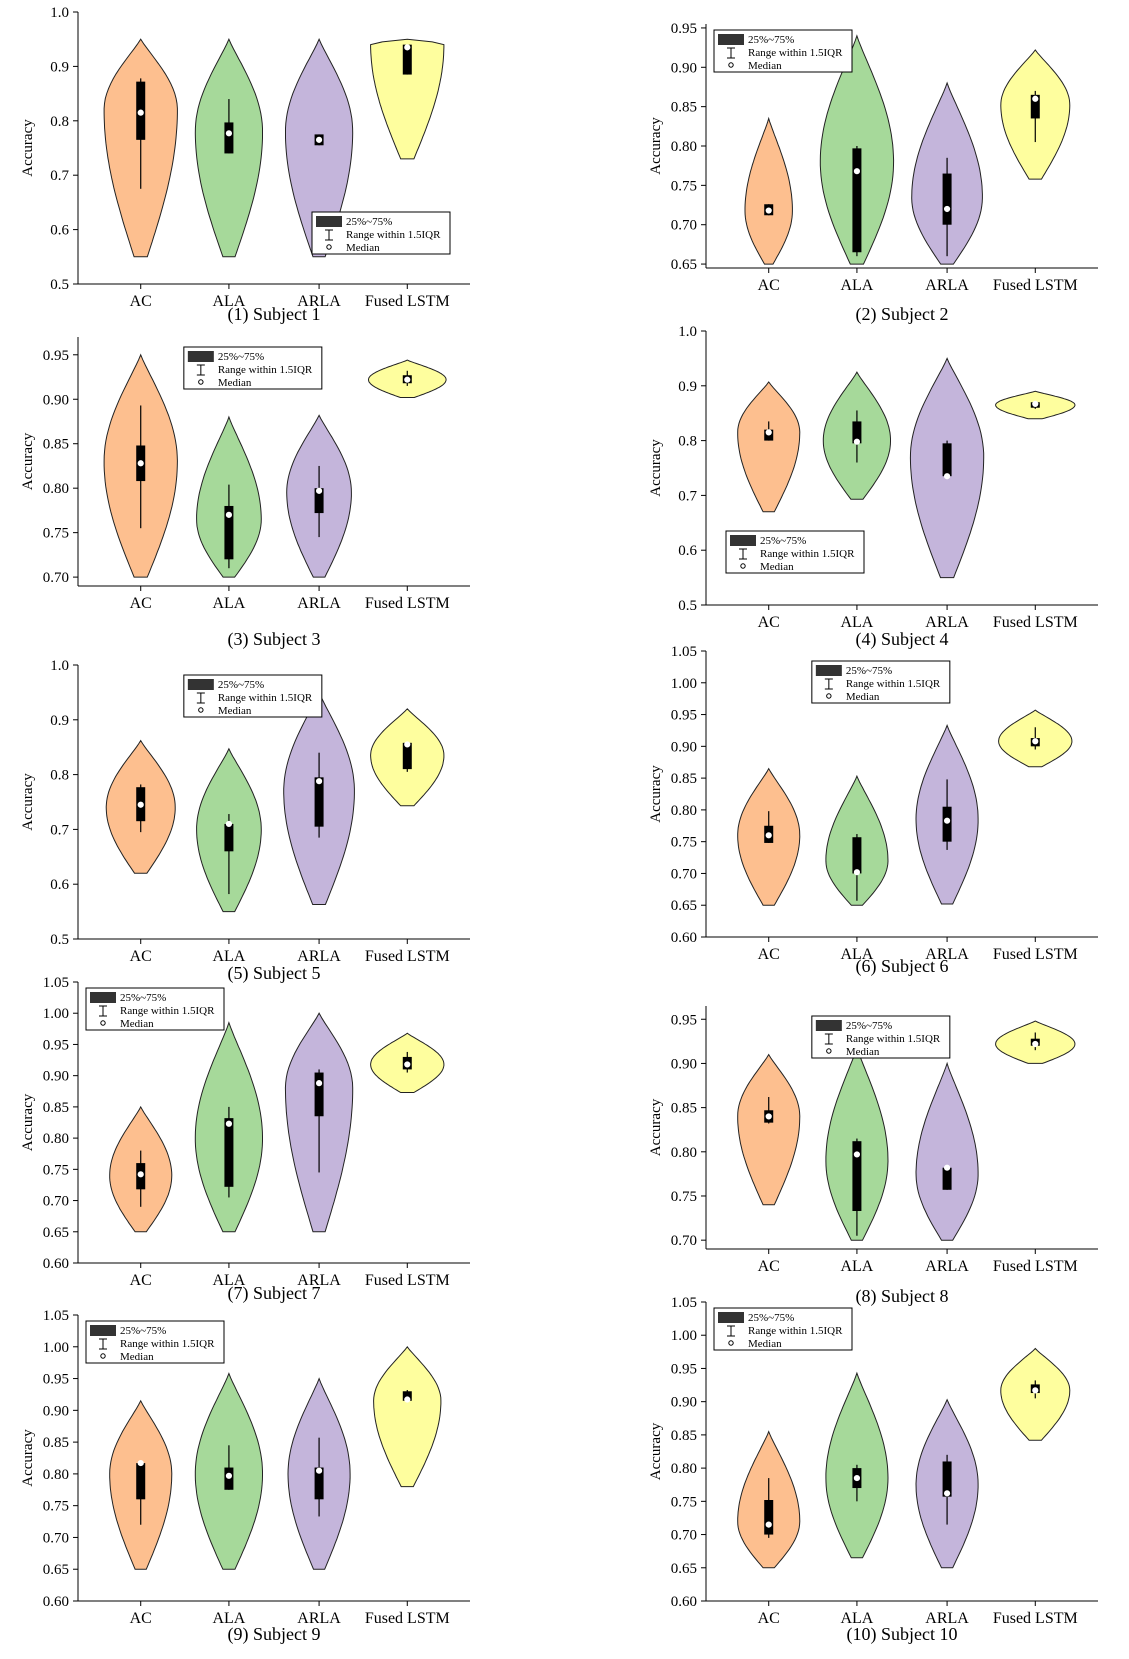 This screenshot has width=1129, height=1659. Describe the element at coordinates (59, 940) in the screenshot. I see `y-tick-label: 0.5` at that location.